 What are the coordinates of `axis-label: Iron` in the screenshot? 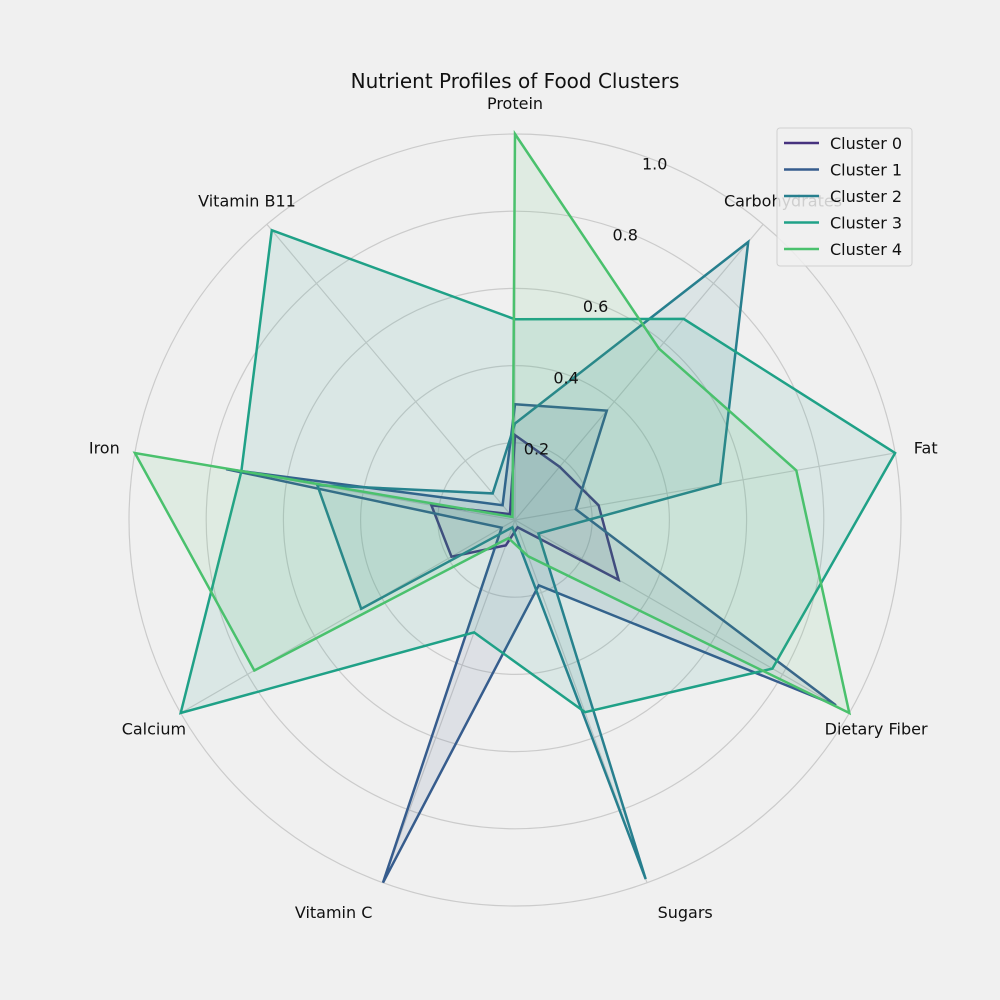 It's located at (104, 448).